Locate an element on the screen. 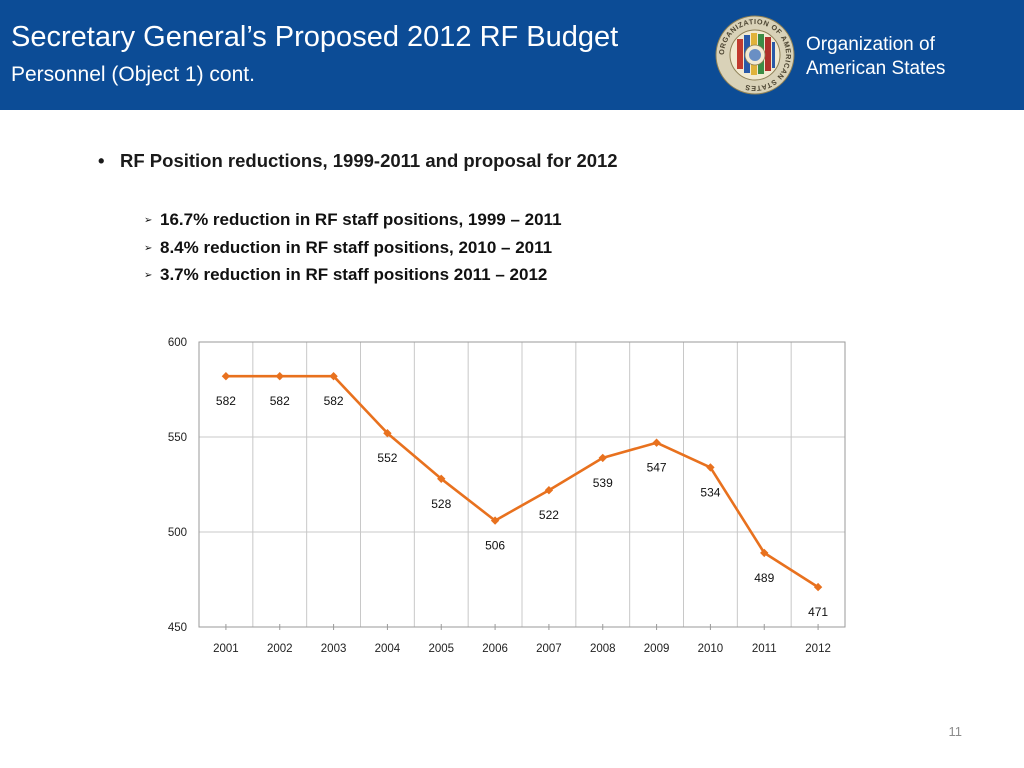 Image resolution: width=1024 pixels, height=768 pixels. y-tick-label: 550 is located at coordinates (177, 438).